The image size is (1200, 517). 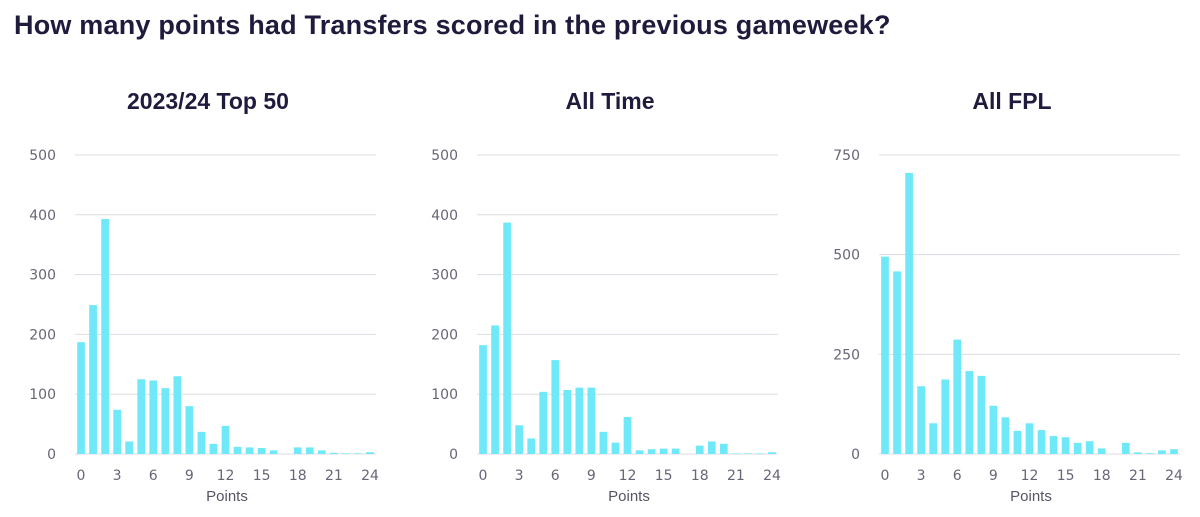 What do you see at coordinates (42, 395) in the screenshot?
I see `y-tick-label: 100` at bounding box center [42, 395].